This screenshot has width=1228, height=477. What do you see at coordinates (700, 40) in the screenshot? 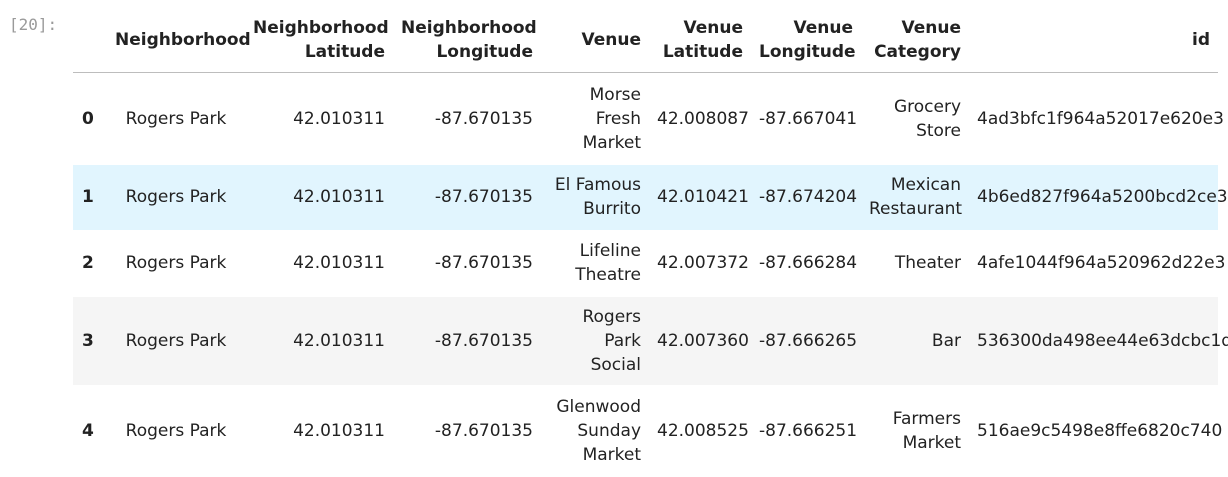
I see `column-header-venue-latitude: Venue Latitude` at bounding box center [700, 40].